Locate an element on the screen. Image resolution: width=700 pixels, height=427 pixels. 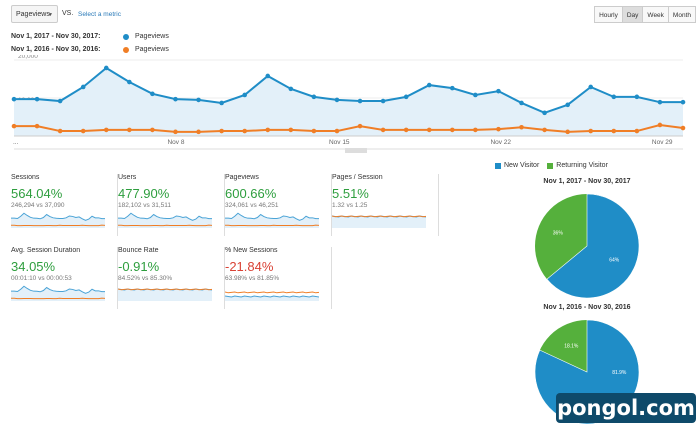
metric-change: 564.04% is located at coordinates (37, 193).